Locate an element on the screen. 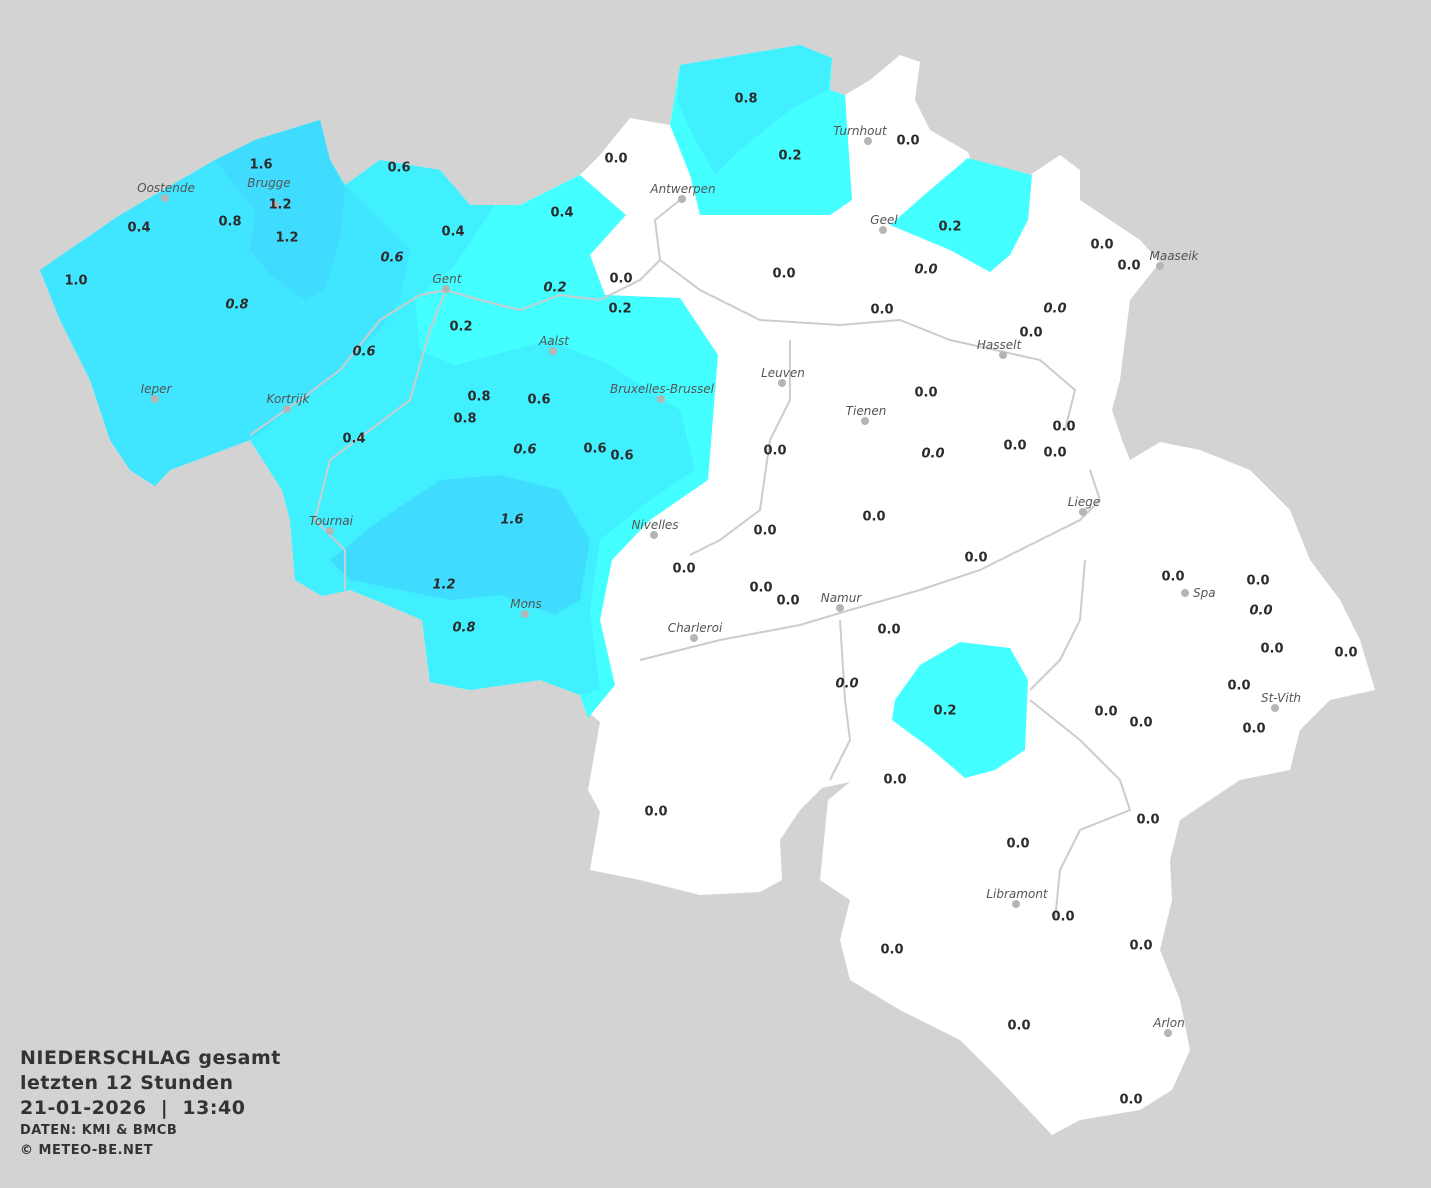 The width and height of the screenshot is (1431, 1188). city-mons: Mons is located at coordinates (526, 607).